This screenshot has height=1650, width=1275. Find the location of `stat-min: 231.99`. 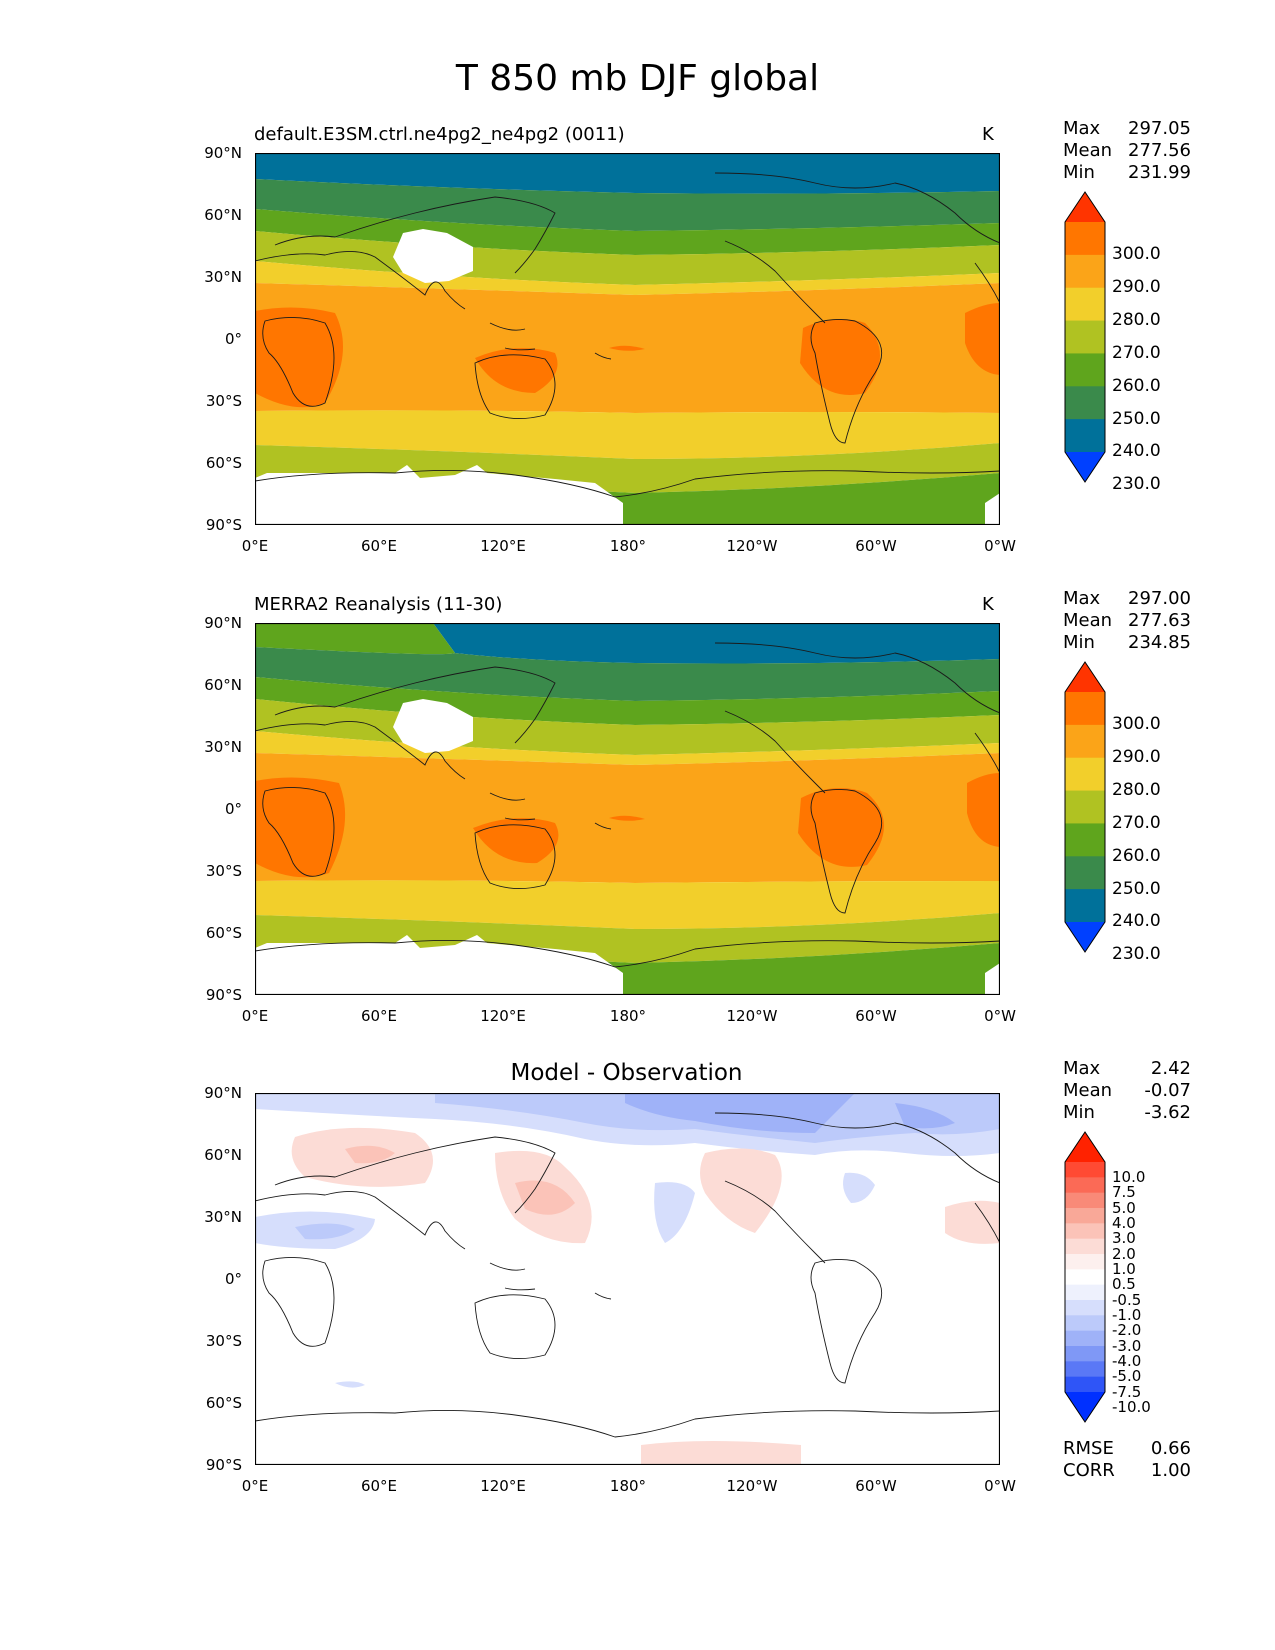

stat-min: 231.99 is located at coordinates (1159, 172).